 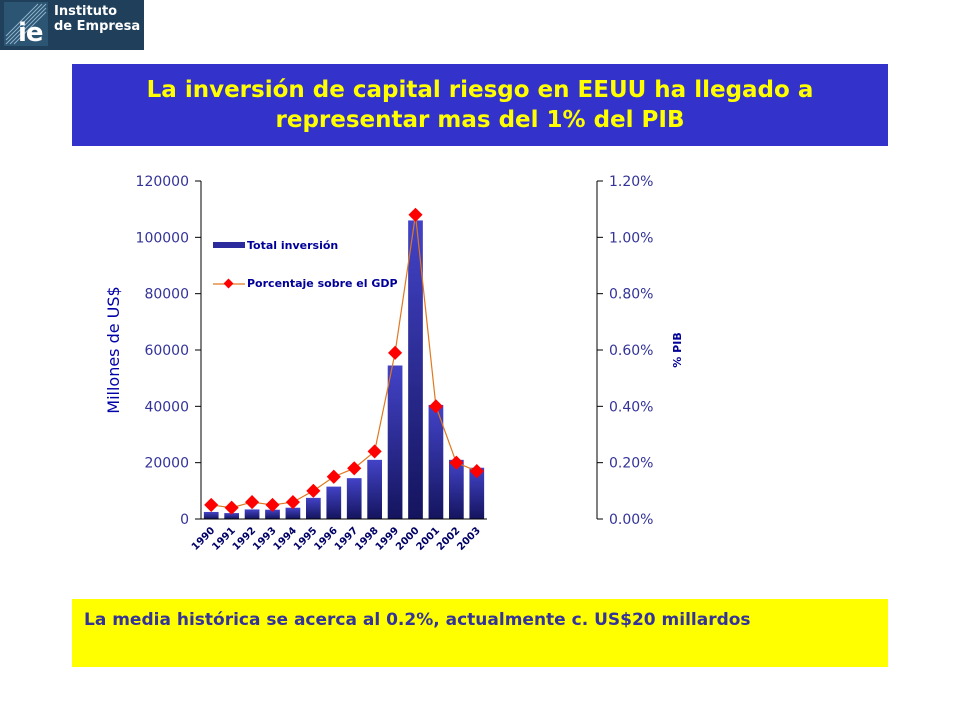 I want to click on logo-text-line1: Instituto, so click(x=86, y=11).